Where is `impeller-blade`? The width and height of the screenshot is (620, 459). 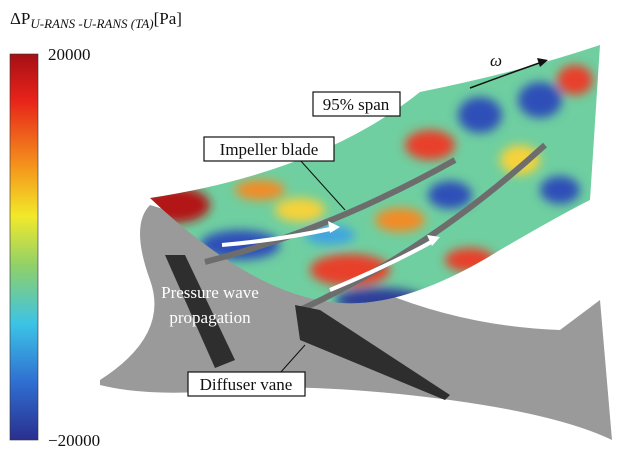 impeller-blade is located at coordinates (330, 211).